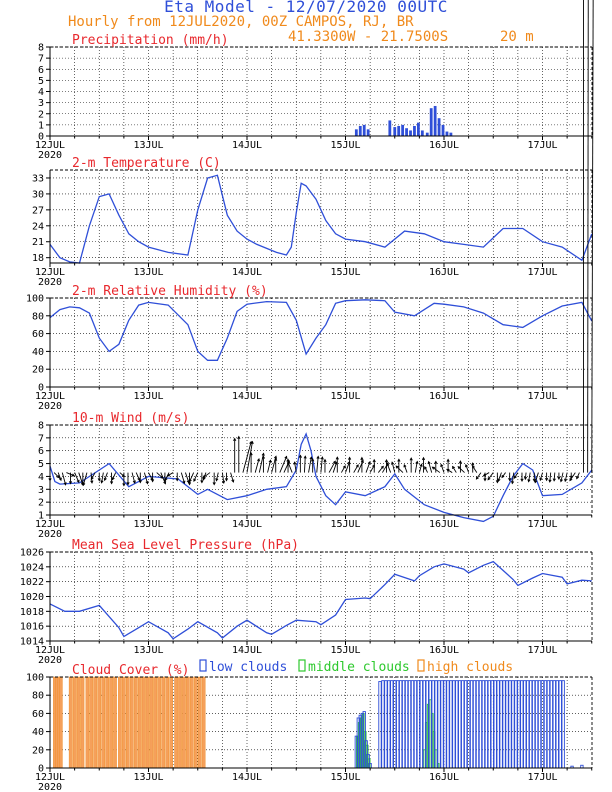 The height and width of the screenshot is (792, 612). What do you see at coordinates (41, 503) in the screenshot?
I see `wind-y-tick-label: 2` at bounding box center [41, 503].